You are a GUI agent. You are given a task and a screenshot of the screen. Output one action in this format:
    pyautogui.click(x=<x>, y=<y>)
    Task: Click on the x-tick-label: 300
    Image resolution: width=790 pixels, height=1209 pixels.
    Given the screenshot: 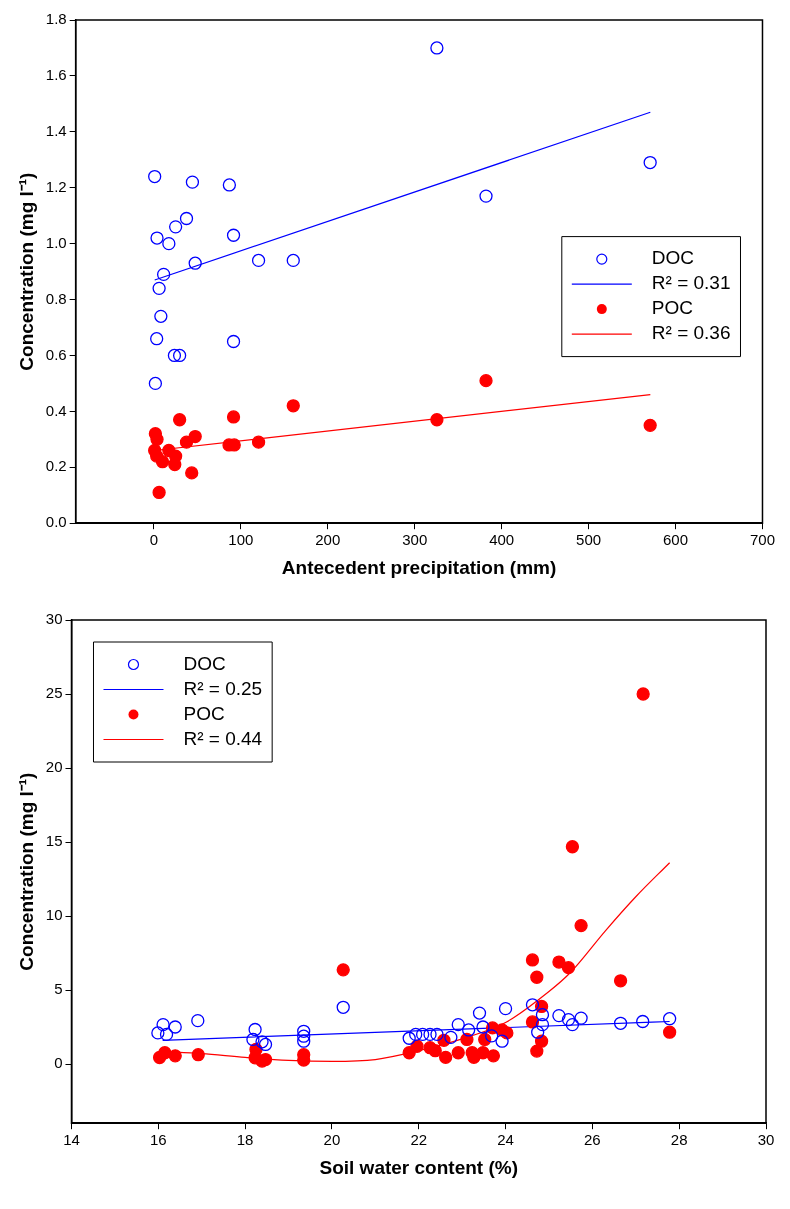 What is the action you would take?
    pyautogui.click(x=415, y=540)
    